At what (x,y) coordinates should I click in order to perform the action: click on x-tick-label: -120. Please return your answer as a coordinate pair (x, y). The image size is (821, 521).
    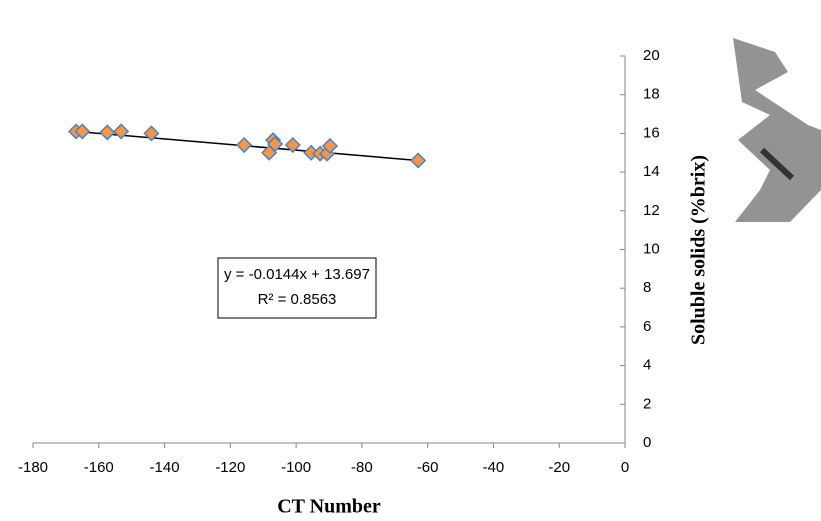
    Looking at the image, I should click on (230, 467).